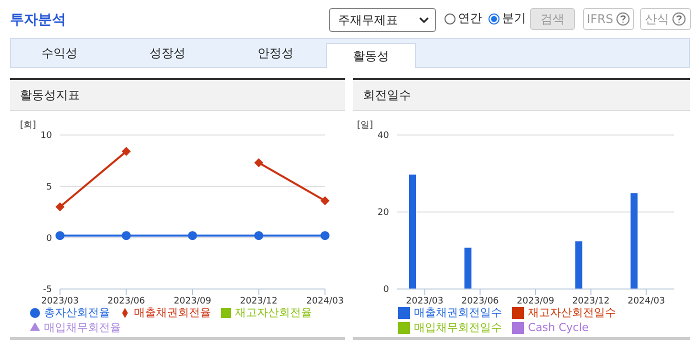 The image size is (697, 342). I want to click on legend-label: 매출채권회전율, so click(172, 312).